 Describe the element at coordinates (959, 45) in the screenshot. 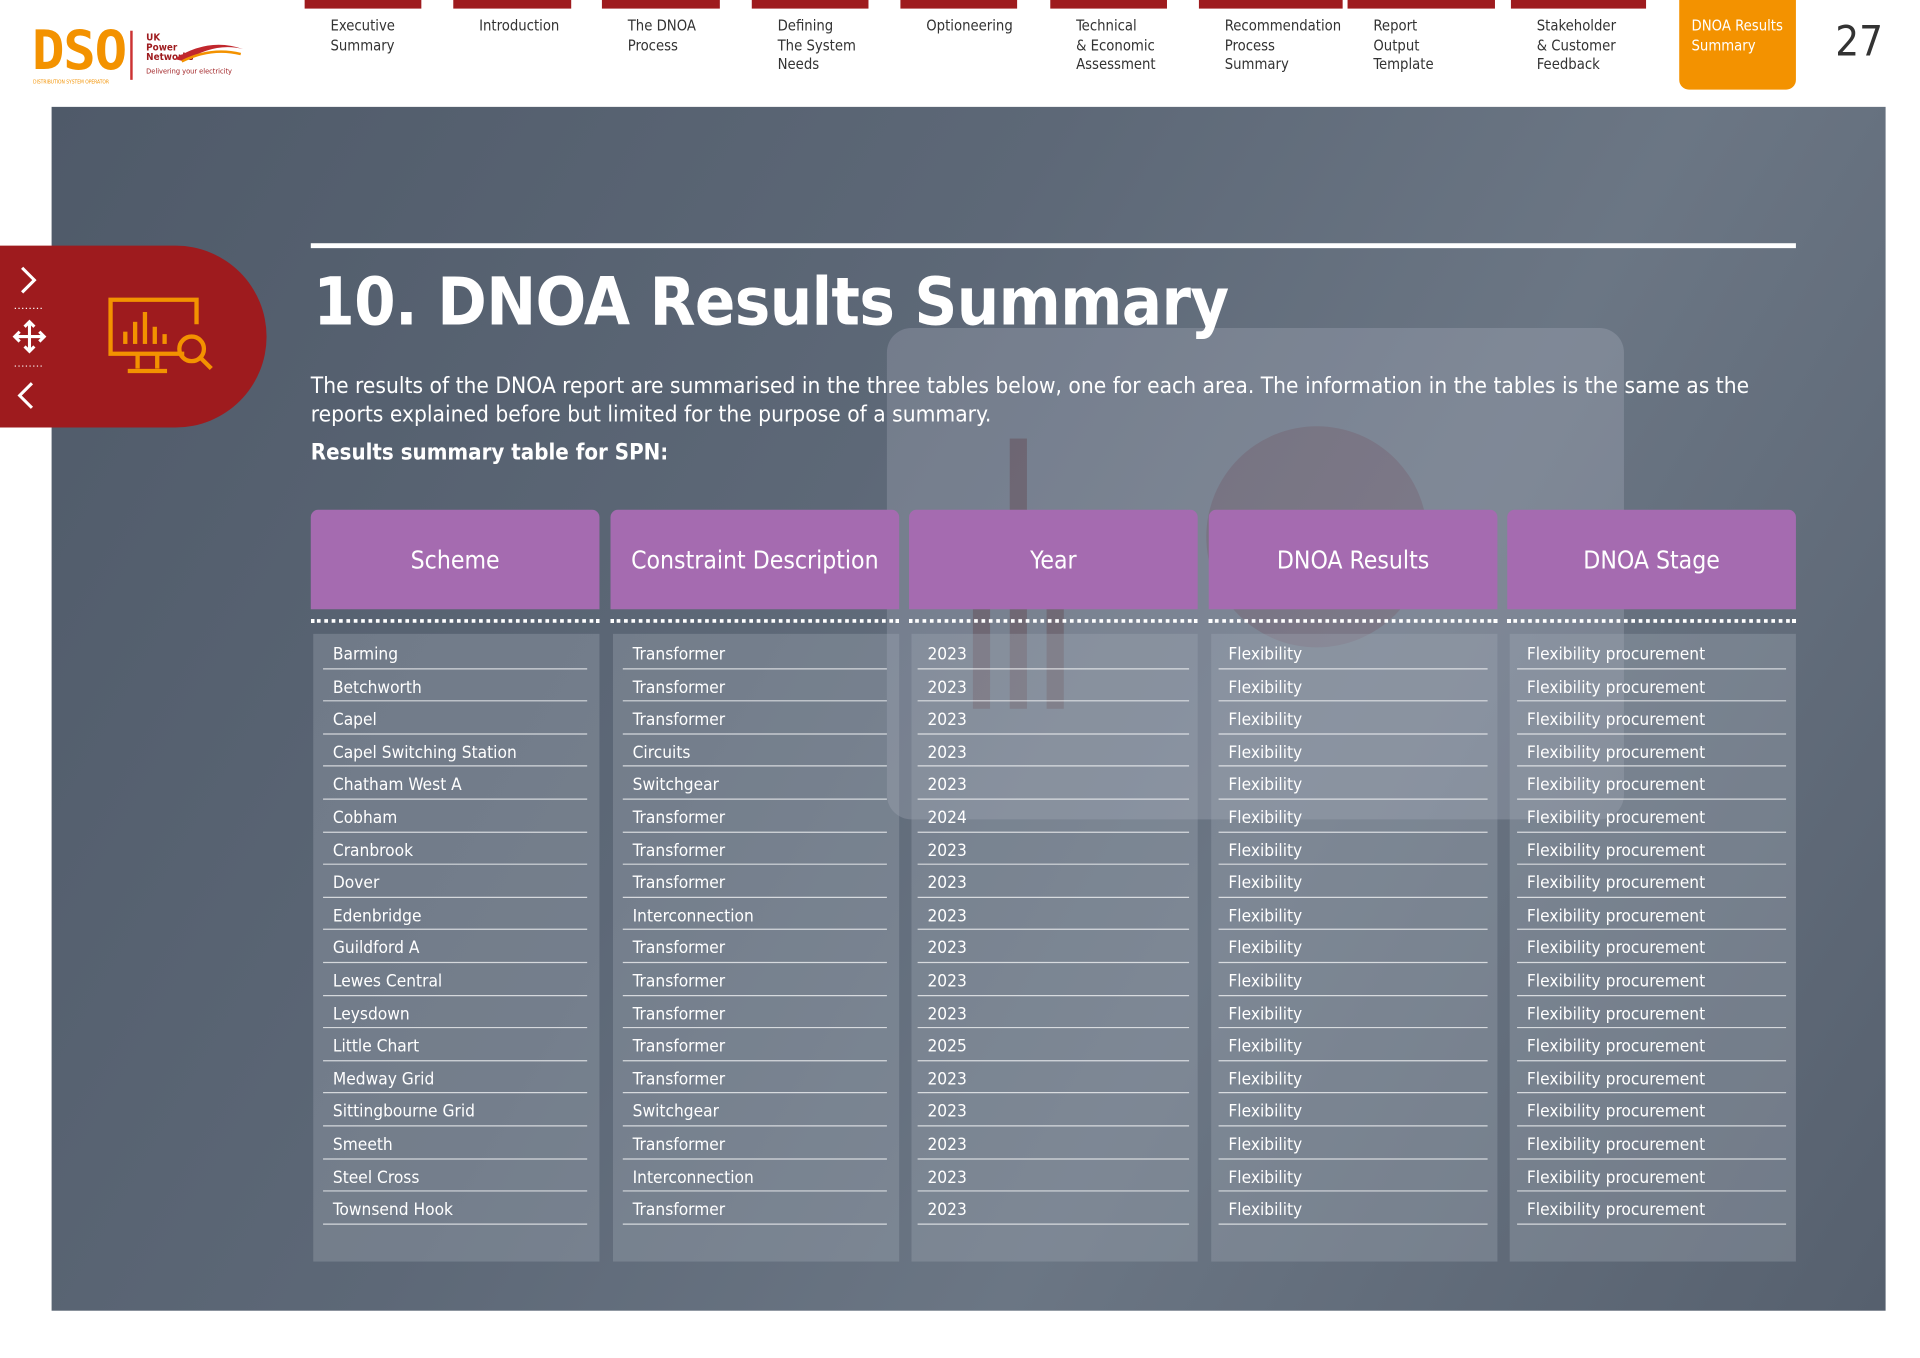

I see `nav-tab: Optioneering` at that location.